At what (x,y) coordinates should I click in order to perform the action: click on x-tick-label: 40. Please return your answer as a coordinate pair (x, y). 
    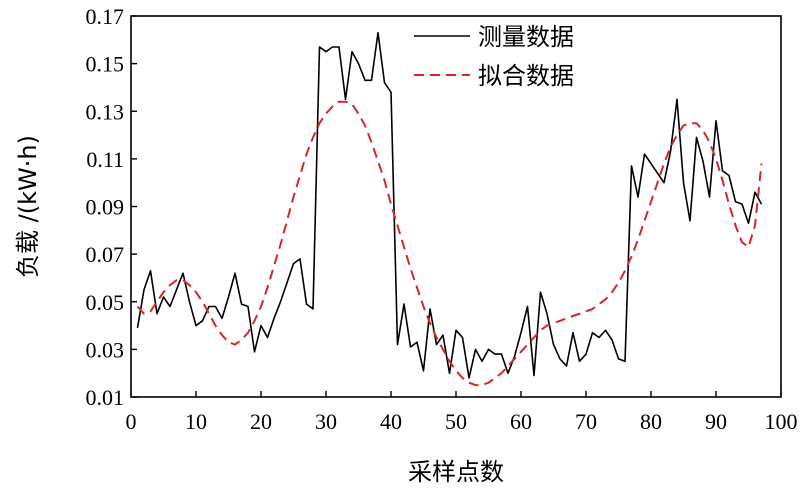
    Looking at the image, I should click on (391, 421).